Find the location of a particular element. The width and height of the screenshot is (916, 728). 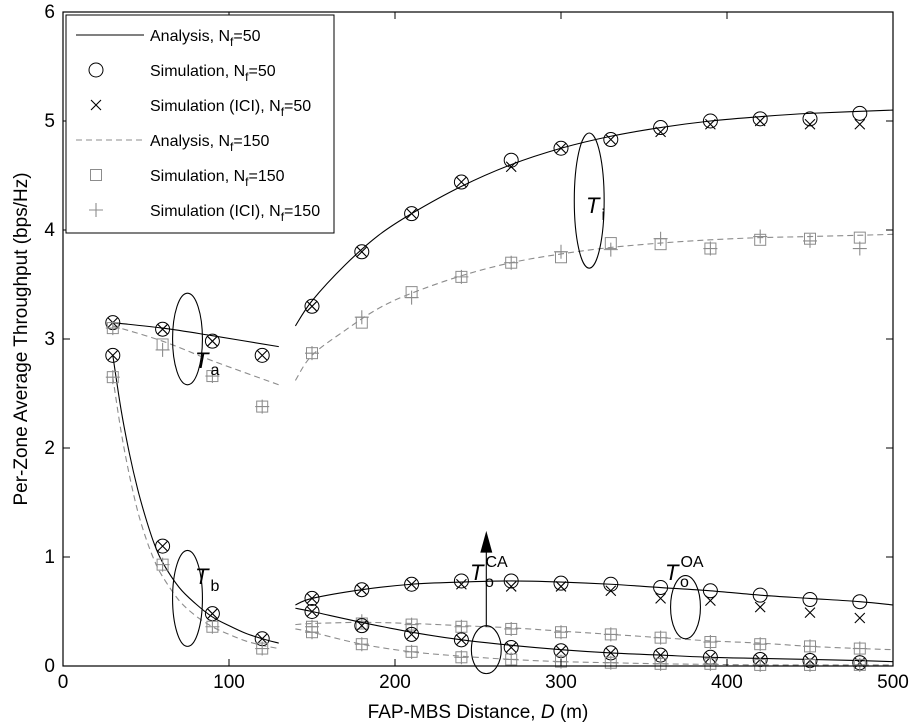

y-tick-label: 3 is located at coordinates (49, 339).